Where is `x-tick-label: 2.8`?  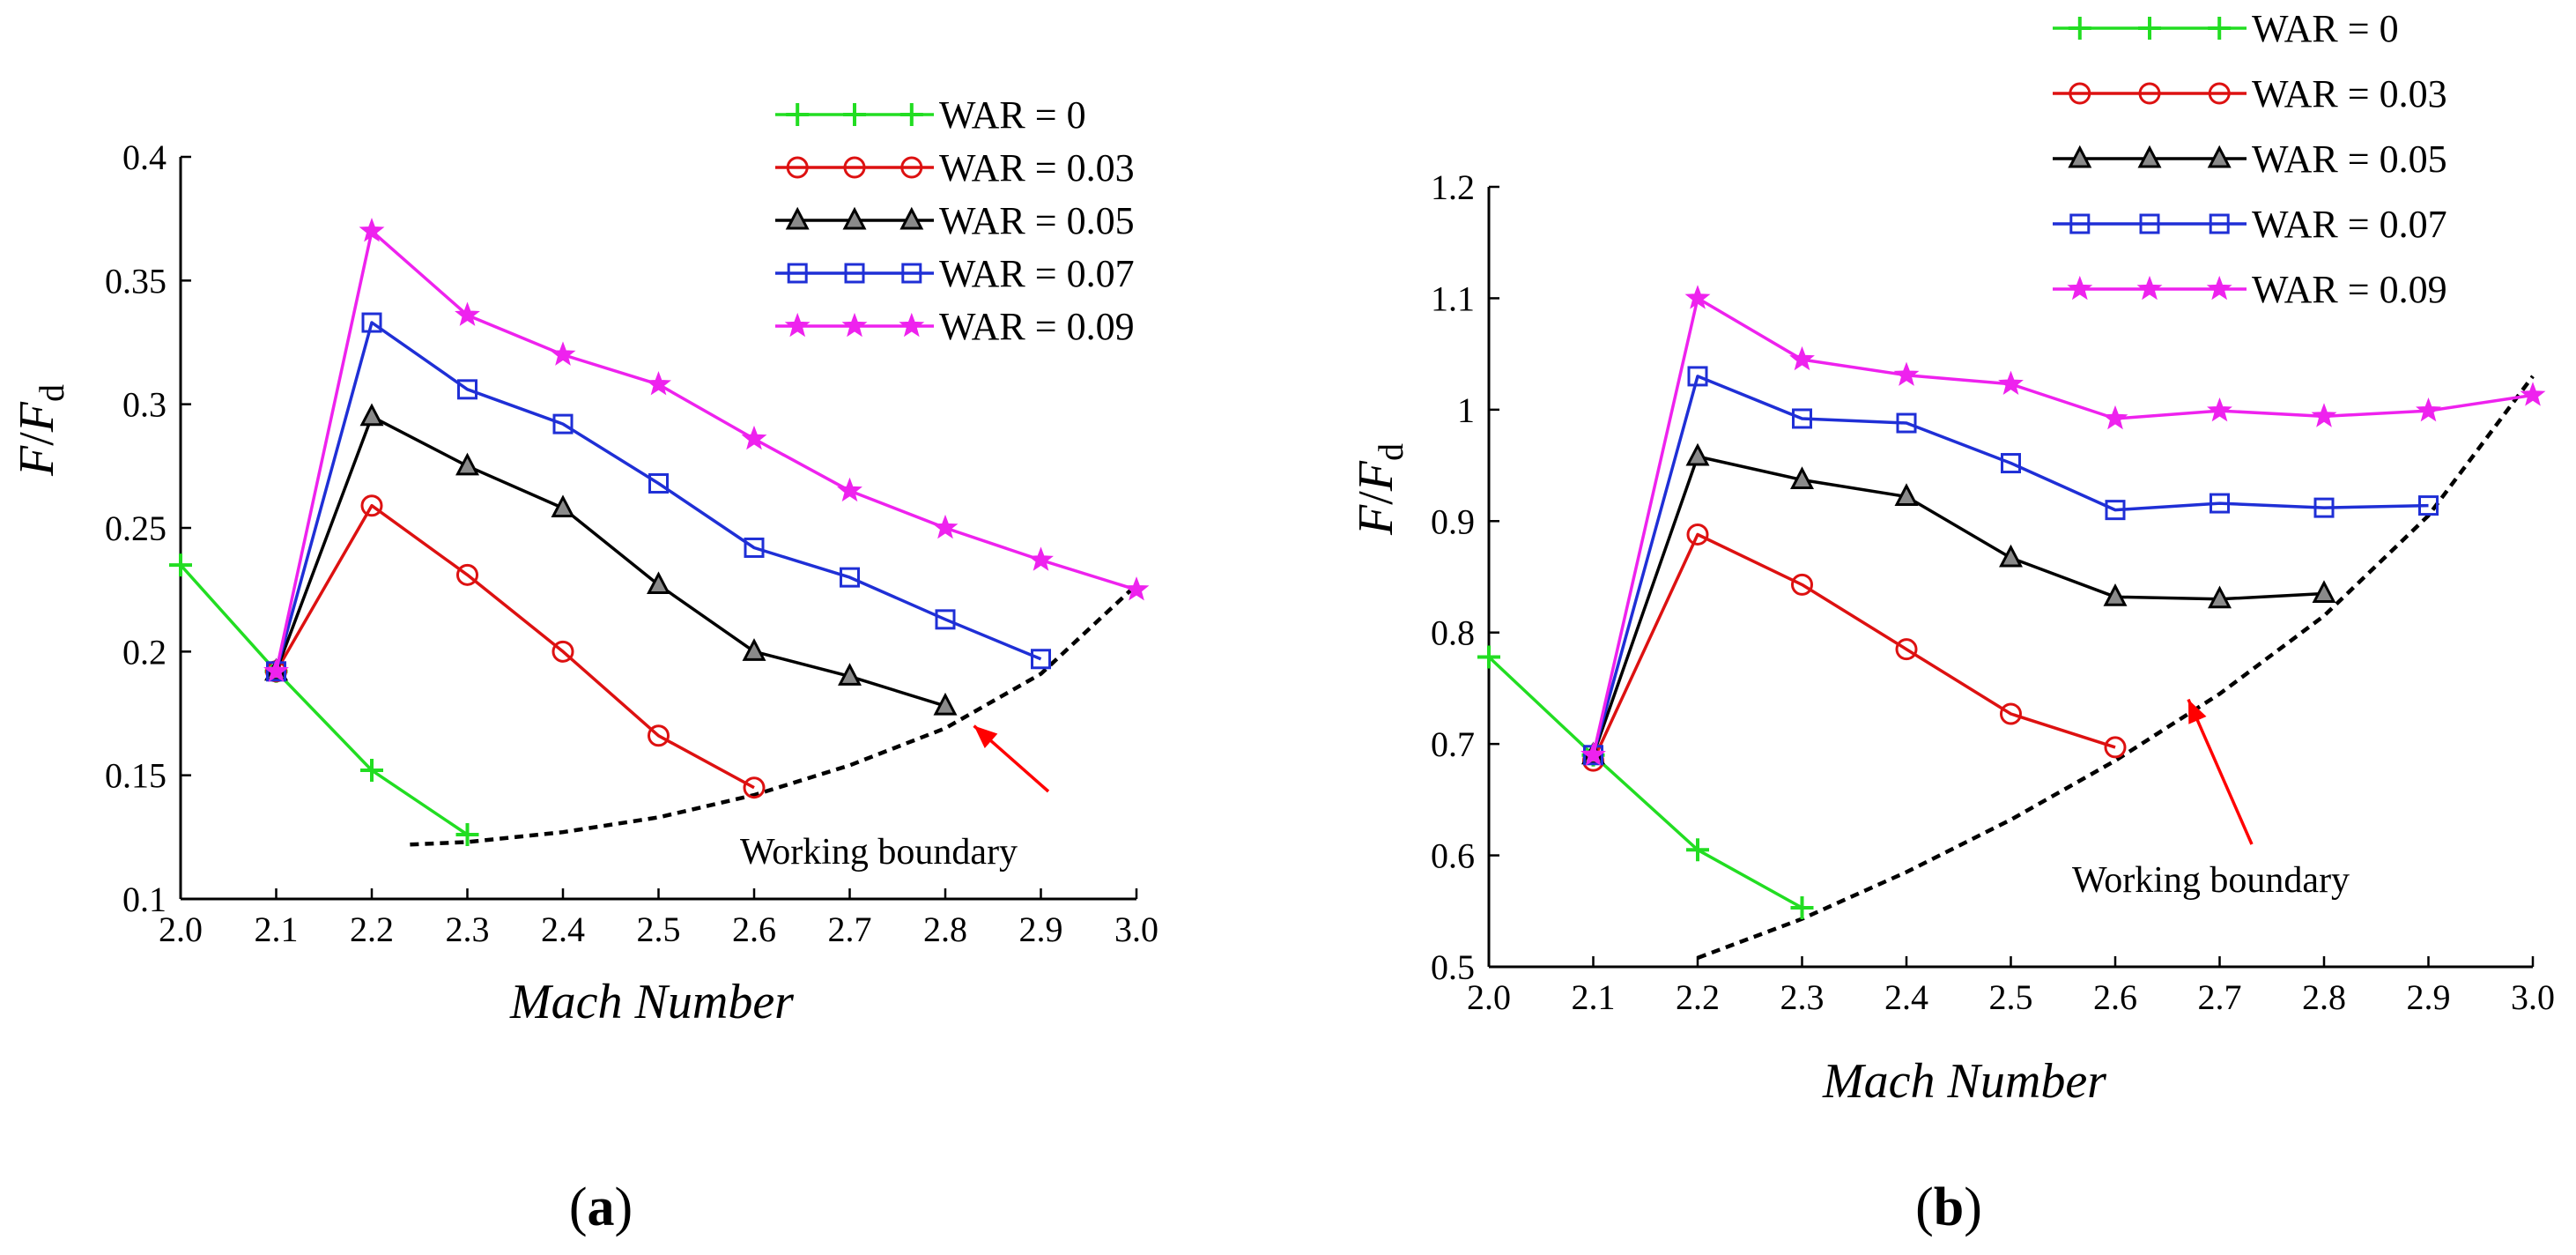 x-tick-label: 2.8 is located at coordinates (945, 929).